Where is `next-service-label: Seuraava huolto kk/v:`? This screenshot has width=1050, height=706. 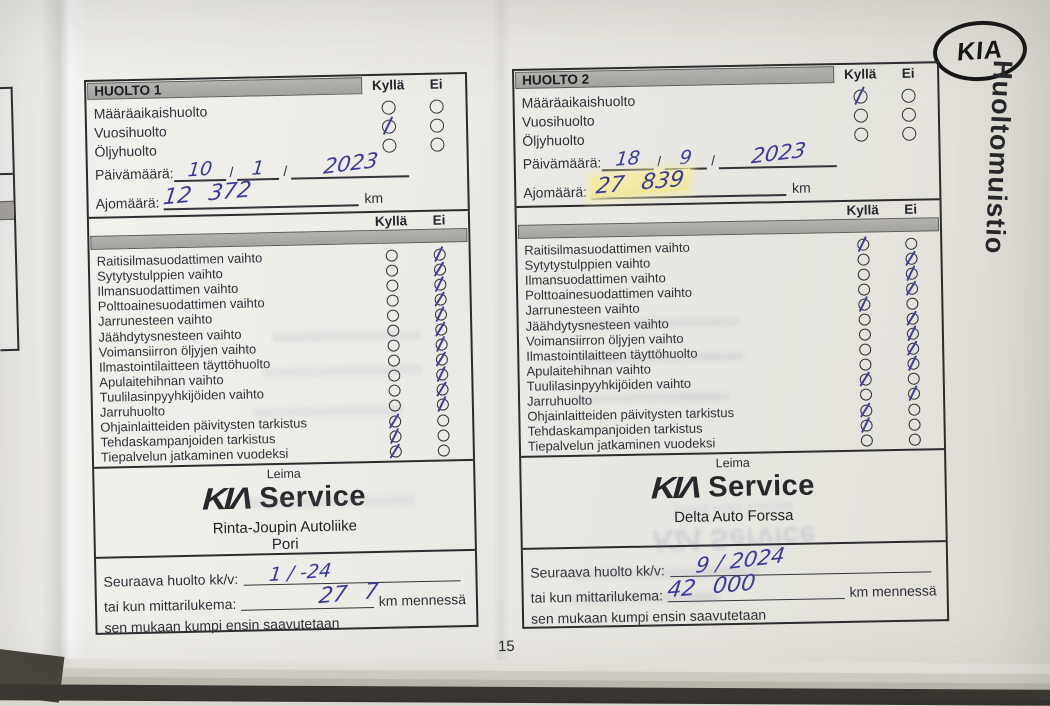
next-service-label: Seuraava huolto kk/v: is located at coordinates (597, 571).